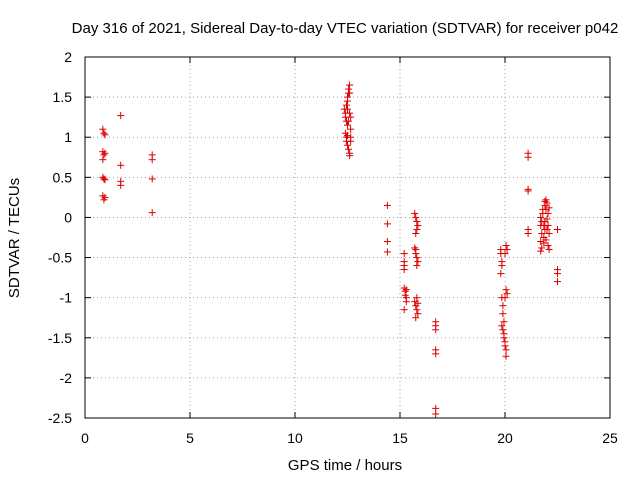 The height and width of the screenshot is (480, 640). Describe the element at coordinates (85, 438) in the screenshot. I see `x-tick-label: 0` at that location.